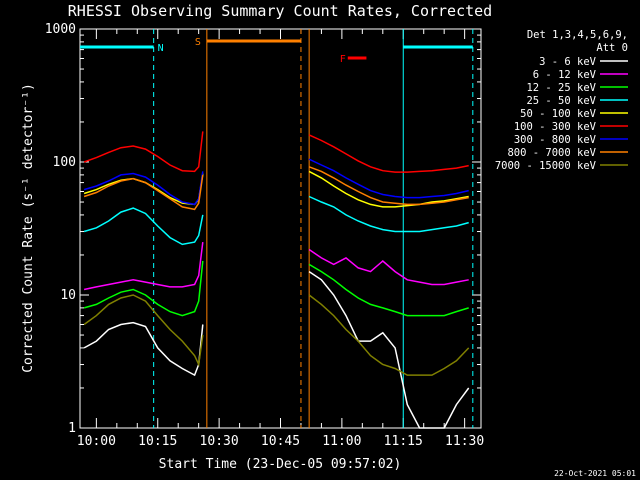 This screenshot has width=640, height=480. What do you see at coordinates (464, 441) in the screenshot?
I see `x-tick-label: 11:30` at bounding box center [464, 441].